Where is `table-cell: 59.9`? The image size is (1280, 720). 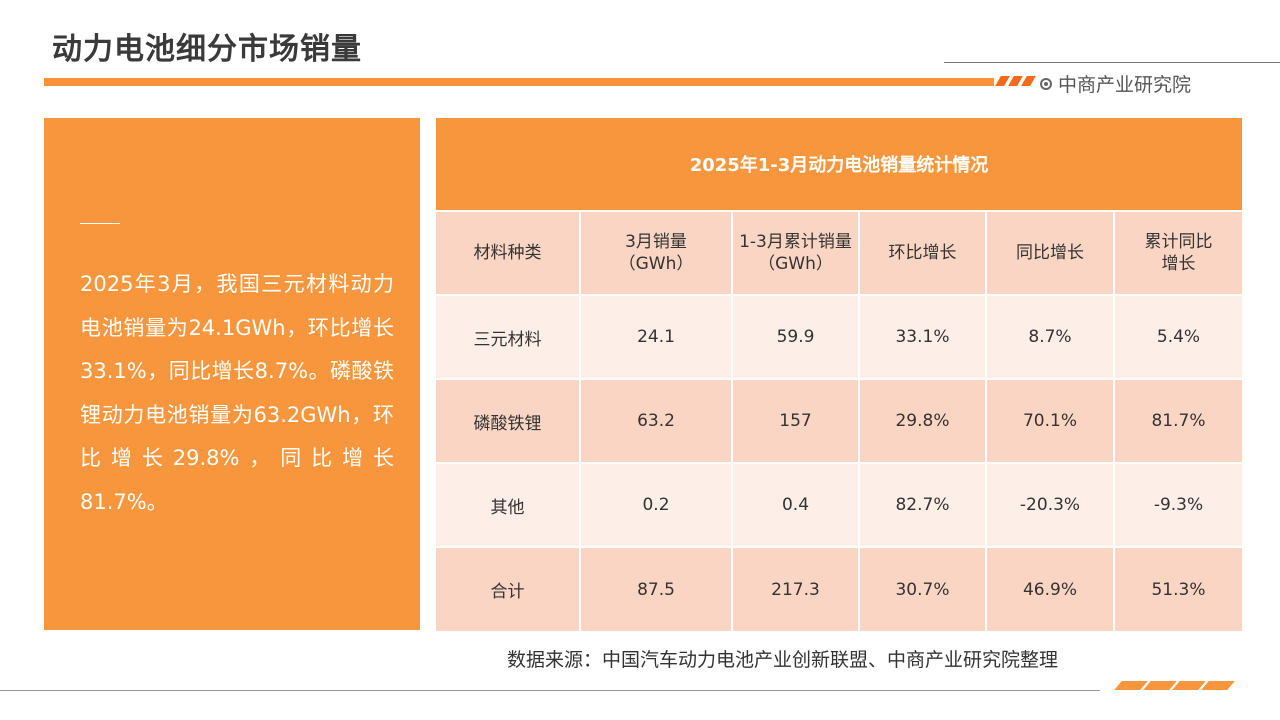 table-cell: 59.9 is located at coordinates (796, 336).